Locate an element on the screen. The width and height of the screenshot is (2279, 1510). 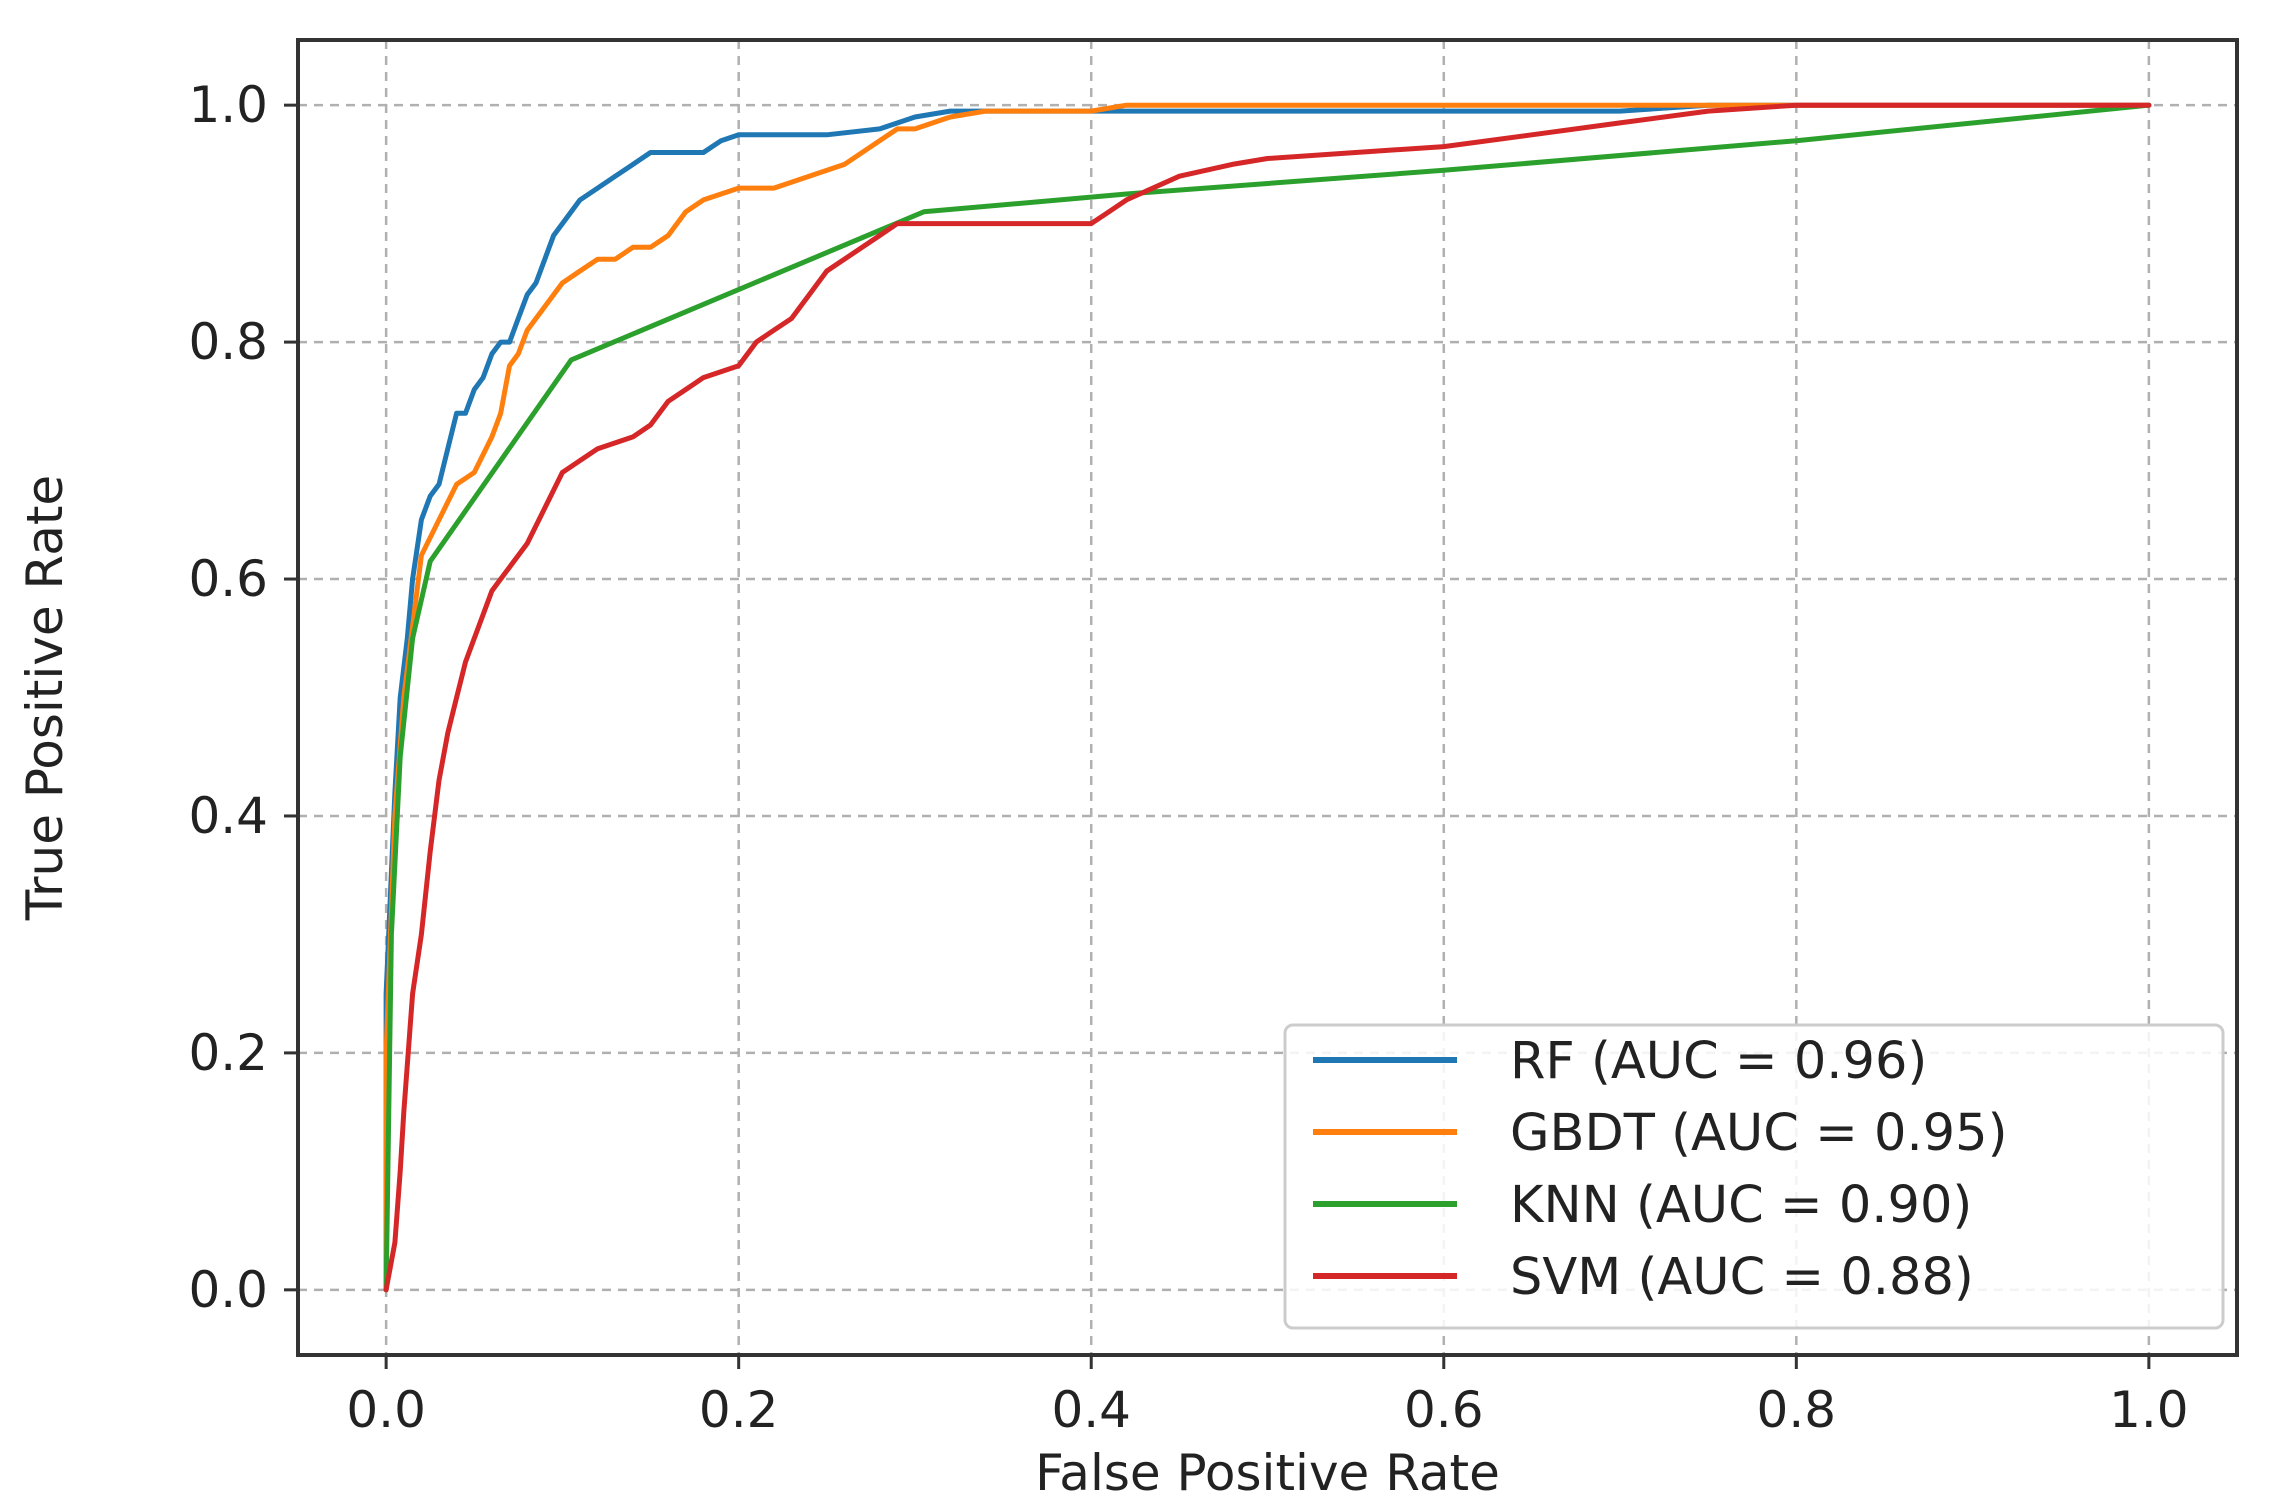
x-axis-label: False Positive Rate is located at coordinates (1267, 1473).